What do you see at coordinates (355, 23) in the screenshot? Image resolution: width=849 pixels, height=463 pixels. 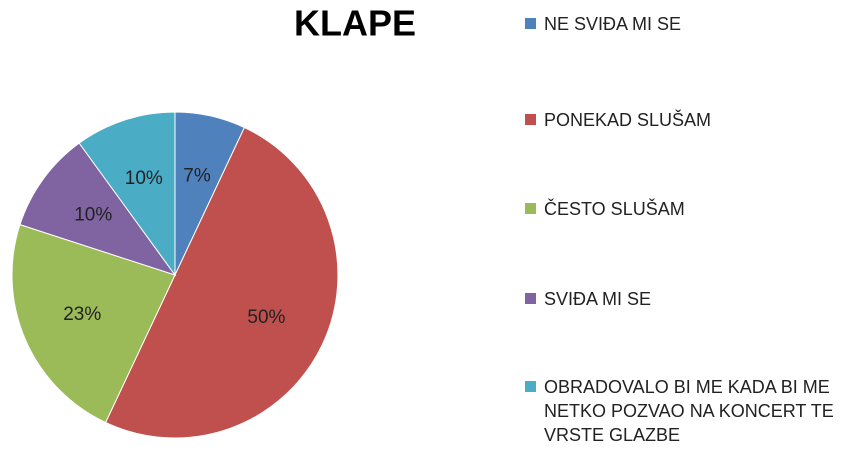 I see `chart-title: KLAPE` at bounding box center [355, 23].